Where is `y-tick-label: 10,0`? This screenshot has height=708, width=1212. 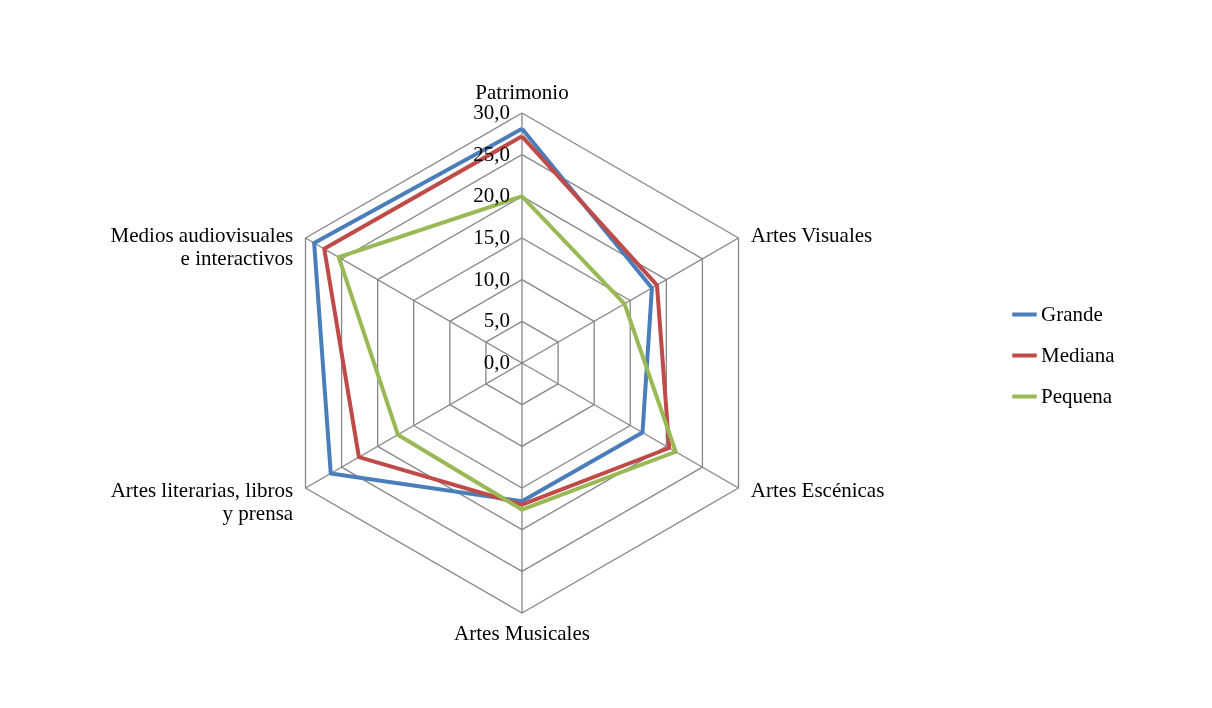
y-tick-label: 10,0 is located at coordinates (491, 278).